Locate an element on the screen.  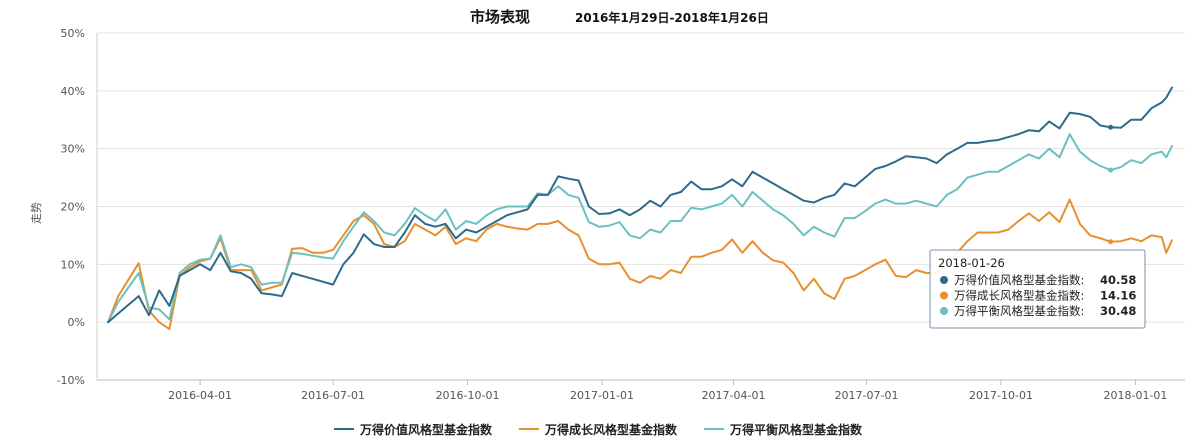
y-tick-label: 10% is located at coordinates (73, 264).